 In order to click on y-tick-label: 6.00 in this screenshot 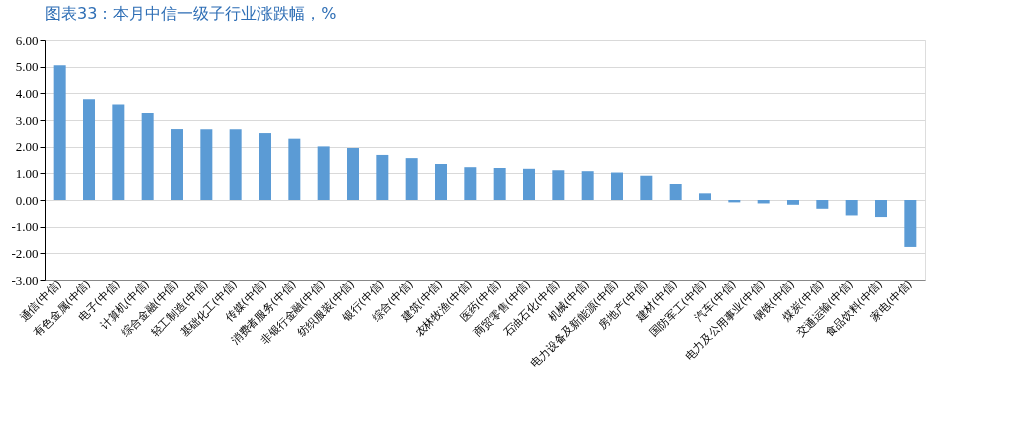, I will do `click(27, 40)`.